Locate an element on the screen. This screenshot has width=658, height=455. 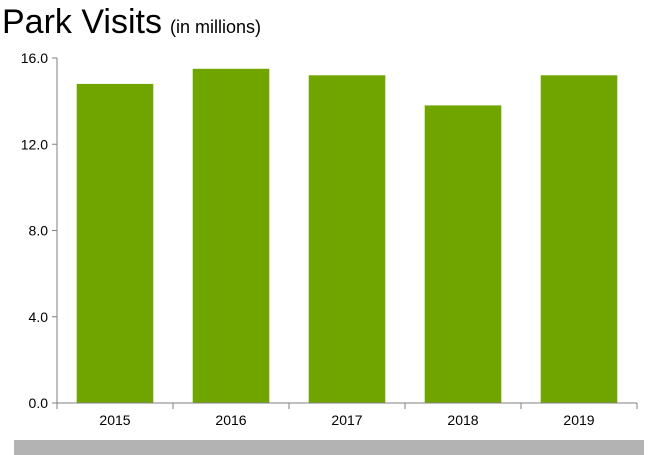
bar-2015 is located at coordinates (115, 243).